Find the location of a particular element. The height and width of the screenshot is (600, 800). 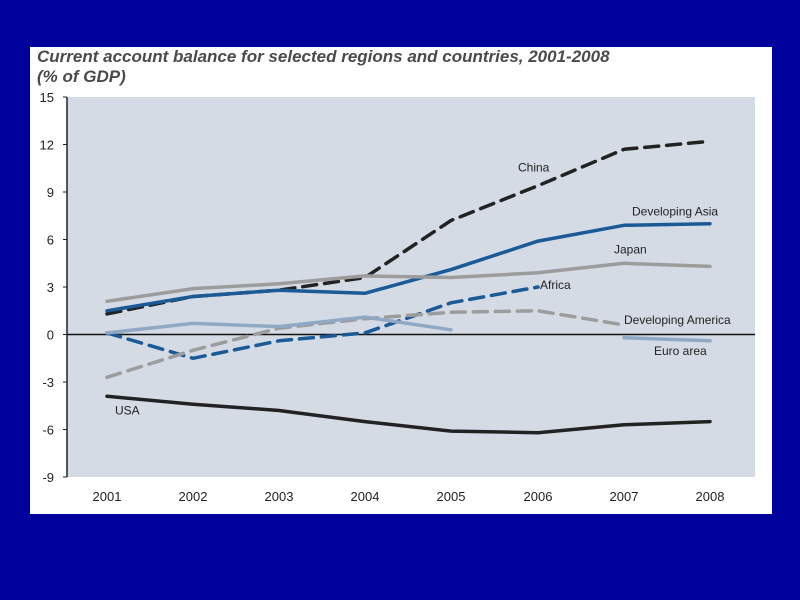

series-label-euro_area: Euro area is located at coordinates (680, 351).